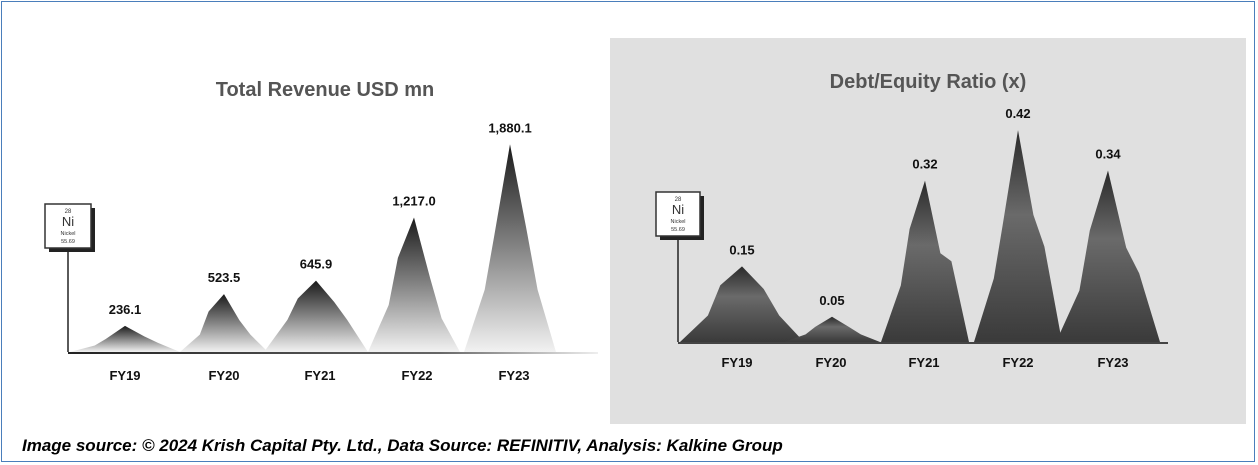 The width and height of the screenshot is (1258, 465). I want to click on value-label-FY23: 1,880.1, so click(509, 127).